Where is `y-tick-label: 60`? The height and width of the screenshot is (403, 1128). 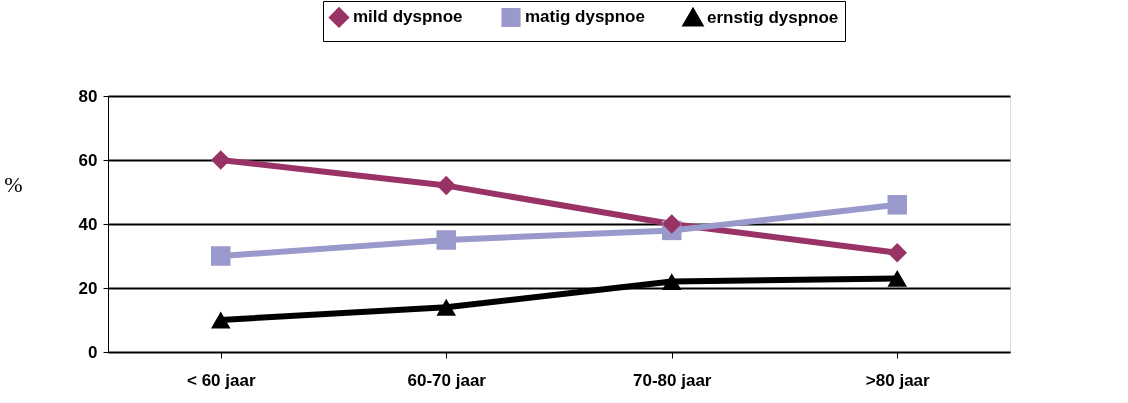
y-tick-label: 60 is located at coordinates (88, 160).